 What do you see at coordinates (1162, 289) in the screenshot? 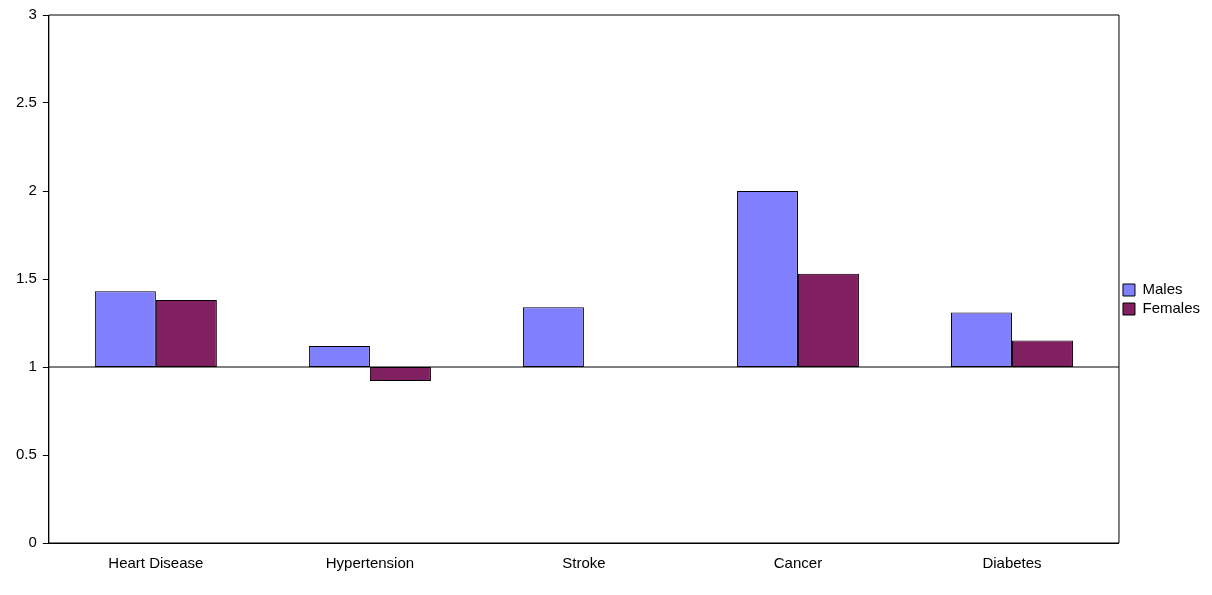
I see `legend-label: Males` at bounding box center [1162, 289].